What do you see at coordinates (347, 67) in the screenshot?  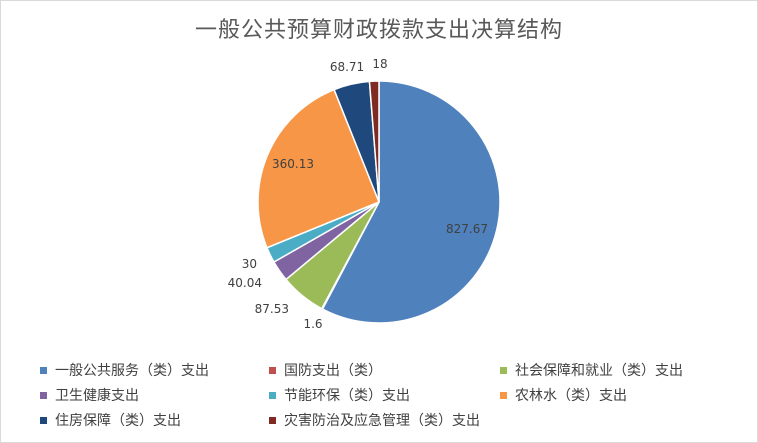 I see `data-label: 68.71` at bounding box center [347, 67].